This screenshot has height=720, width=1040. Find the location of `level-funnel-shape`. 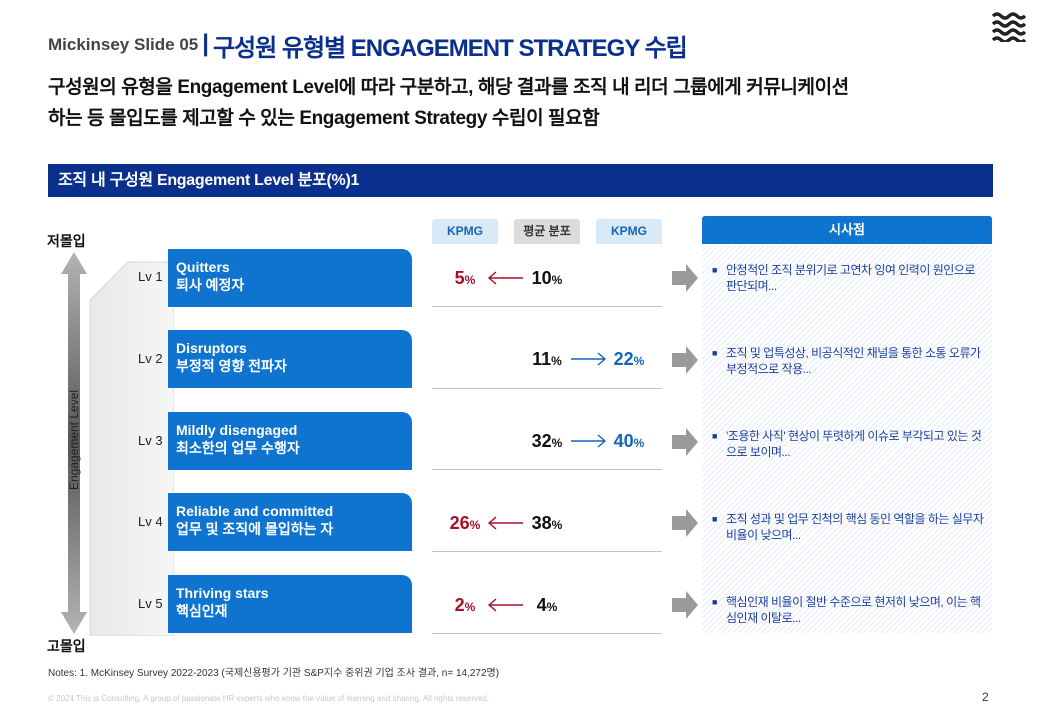

level-funnel-shape is located at coordinates (131, 448).